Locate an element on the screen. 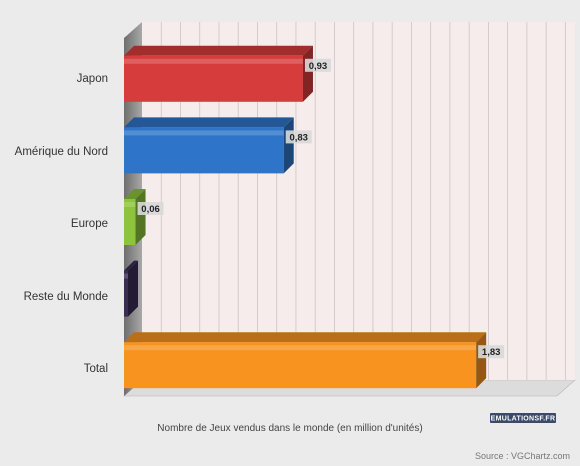  category-label-total: Total is located at coordinates (96, 369).